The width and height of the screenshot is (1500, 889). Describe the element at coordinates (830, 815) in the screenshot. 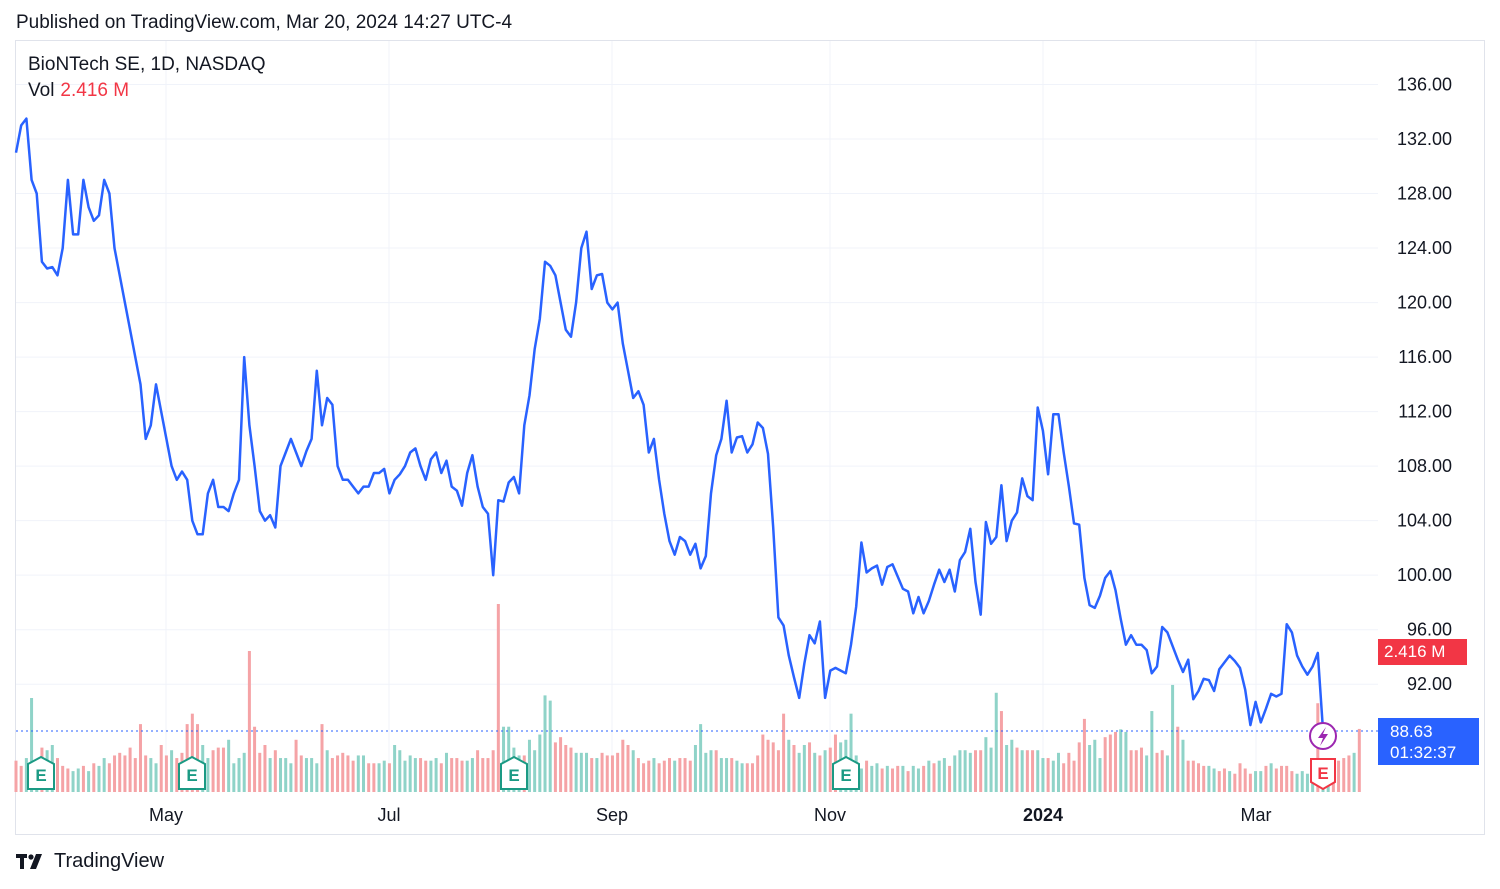

I see `x-tick-label: Nov` at that location.